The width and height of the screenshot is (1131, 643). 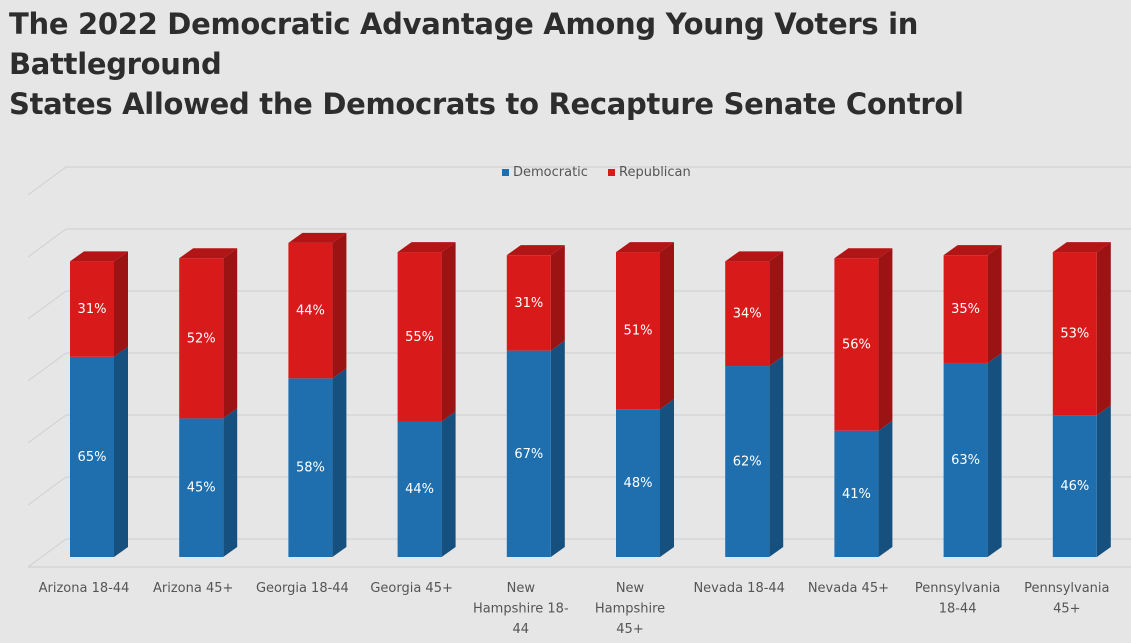 I want to click on category-label: 18-44, so click(x=958, y=609).